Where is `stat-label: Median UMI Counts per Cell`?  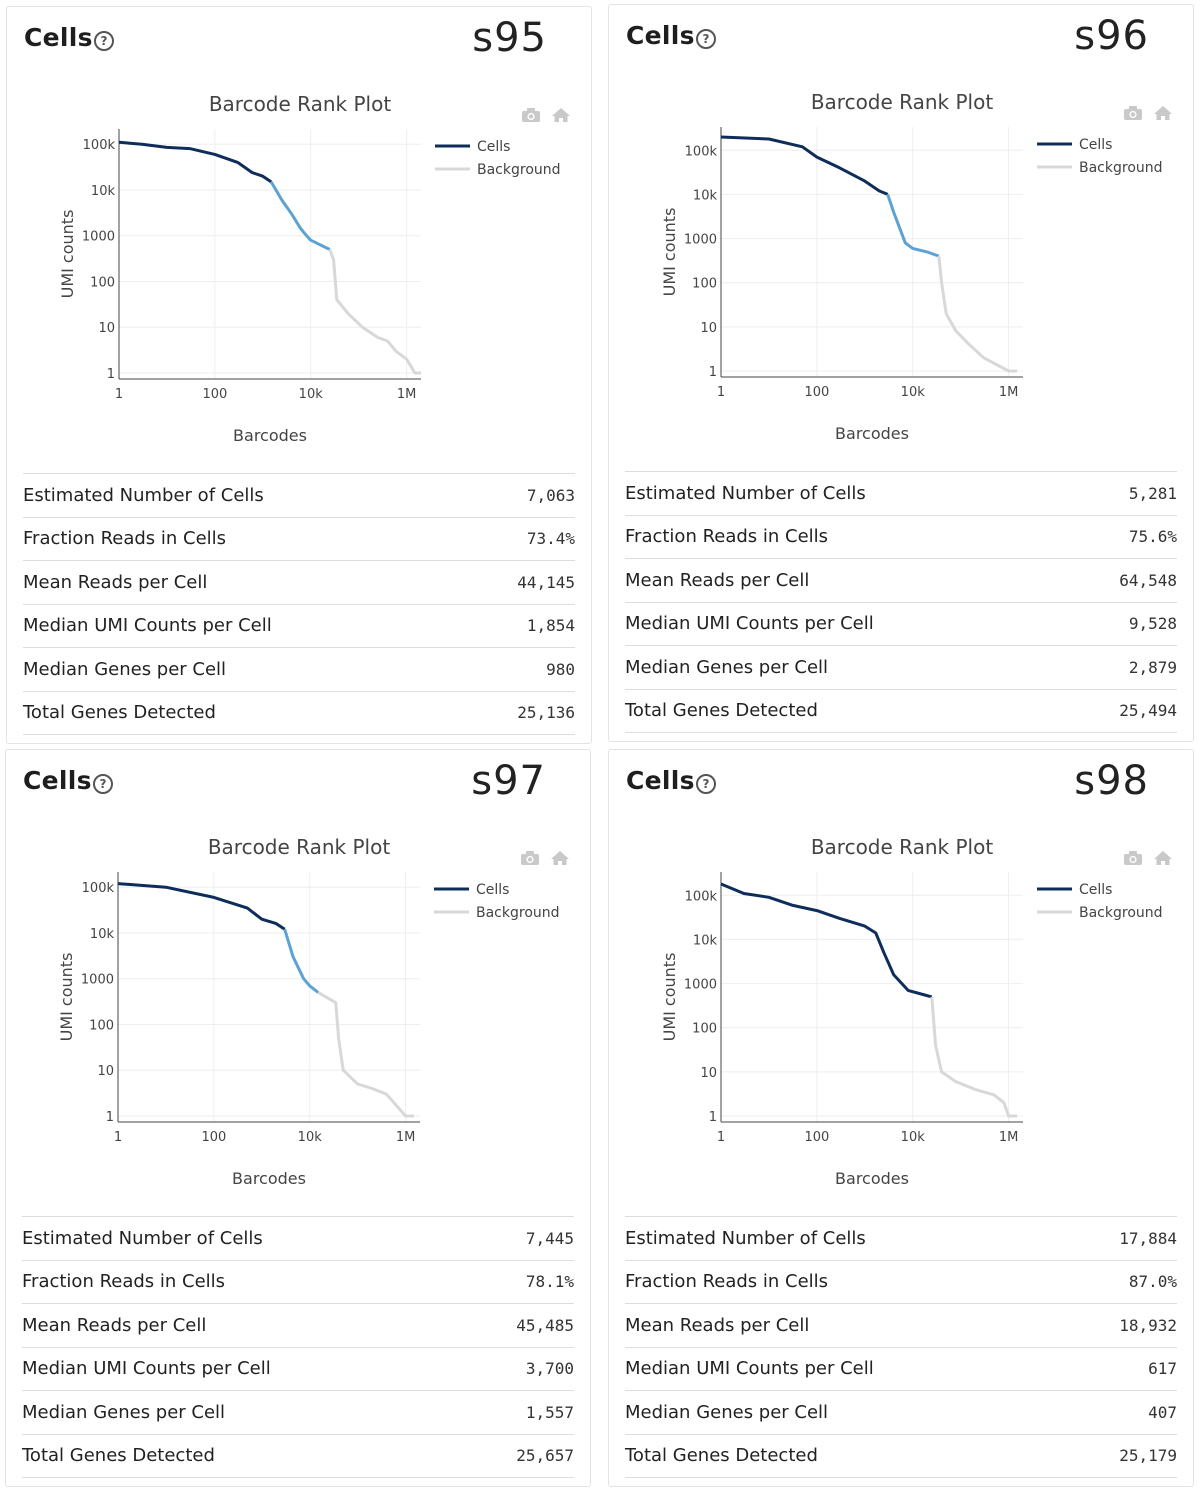 stat-label: Median UMI Counts per Cell is located at coordinates (749, 624).